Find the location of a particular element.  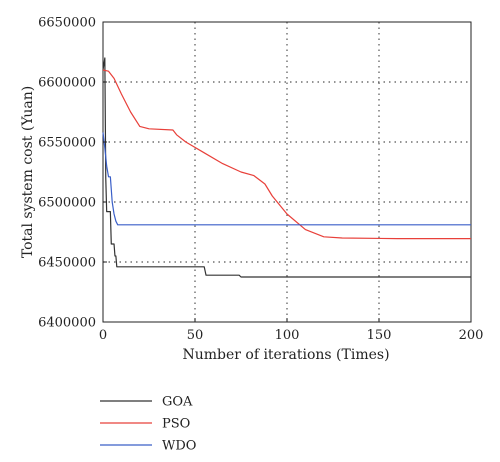

legend-label-wdo: WDO is located at coordinates (179, 446).